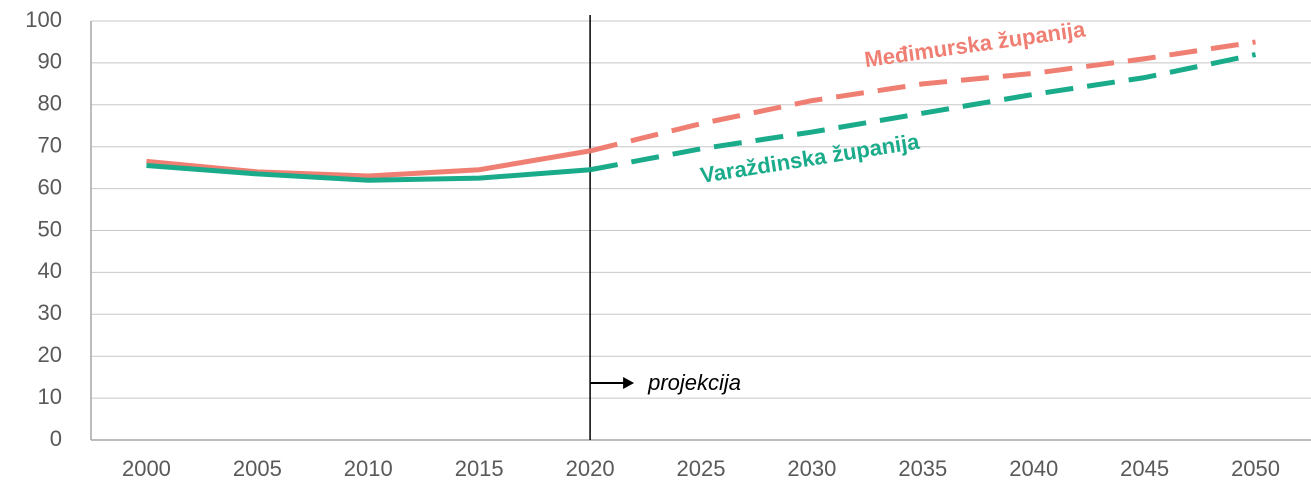 Image resolution: width=1311 pixels, height=492 pixels. What do you see at coordinates (50, 186) in the screenshot?
I see `y-tick-label: 60` at bounding box center [50, 186].